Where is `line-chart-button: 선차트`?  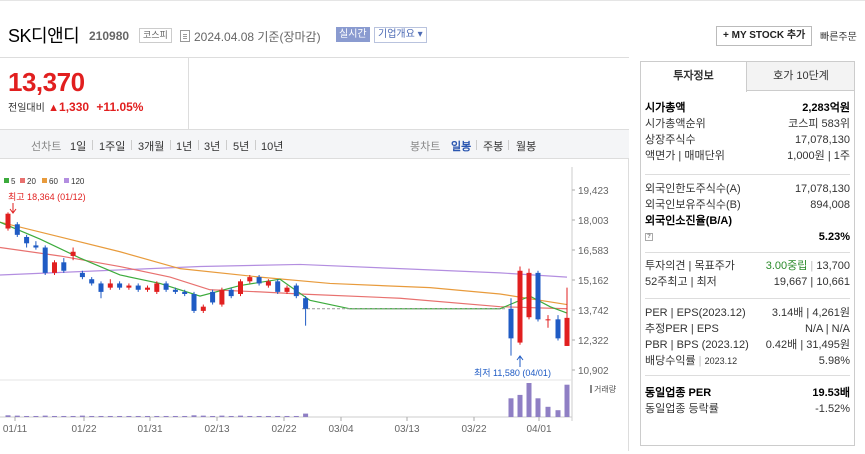 line-chart-button: 선차트 is located at coordinates (46, 147).